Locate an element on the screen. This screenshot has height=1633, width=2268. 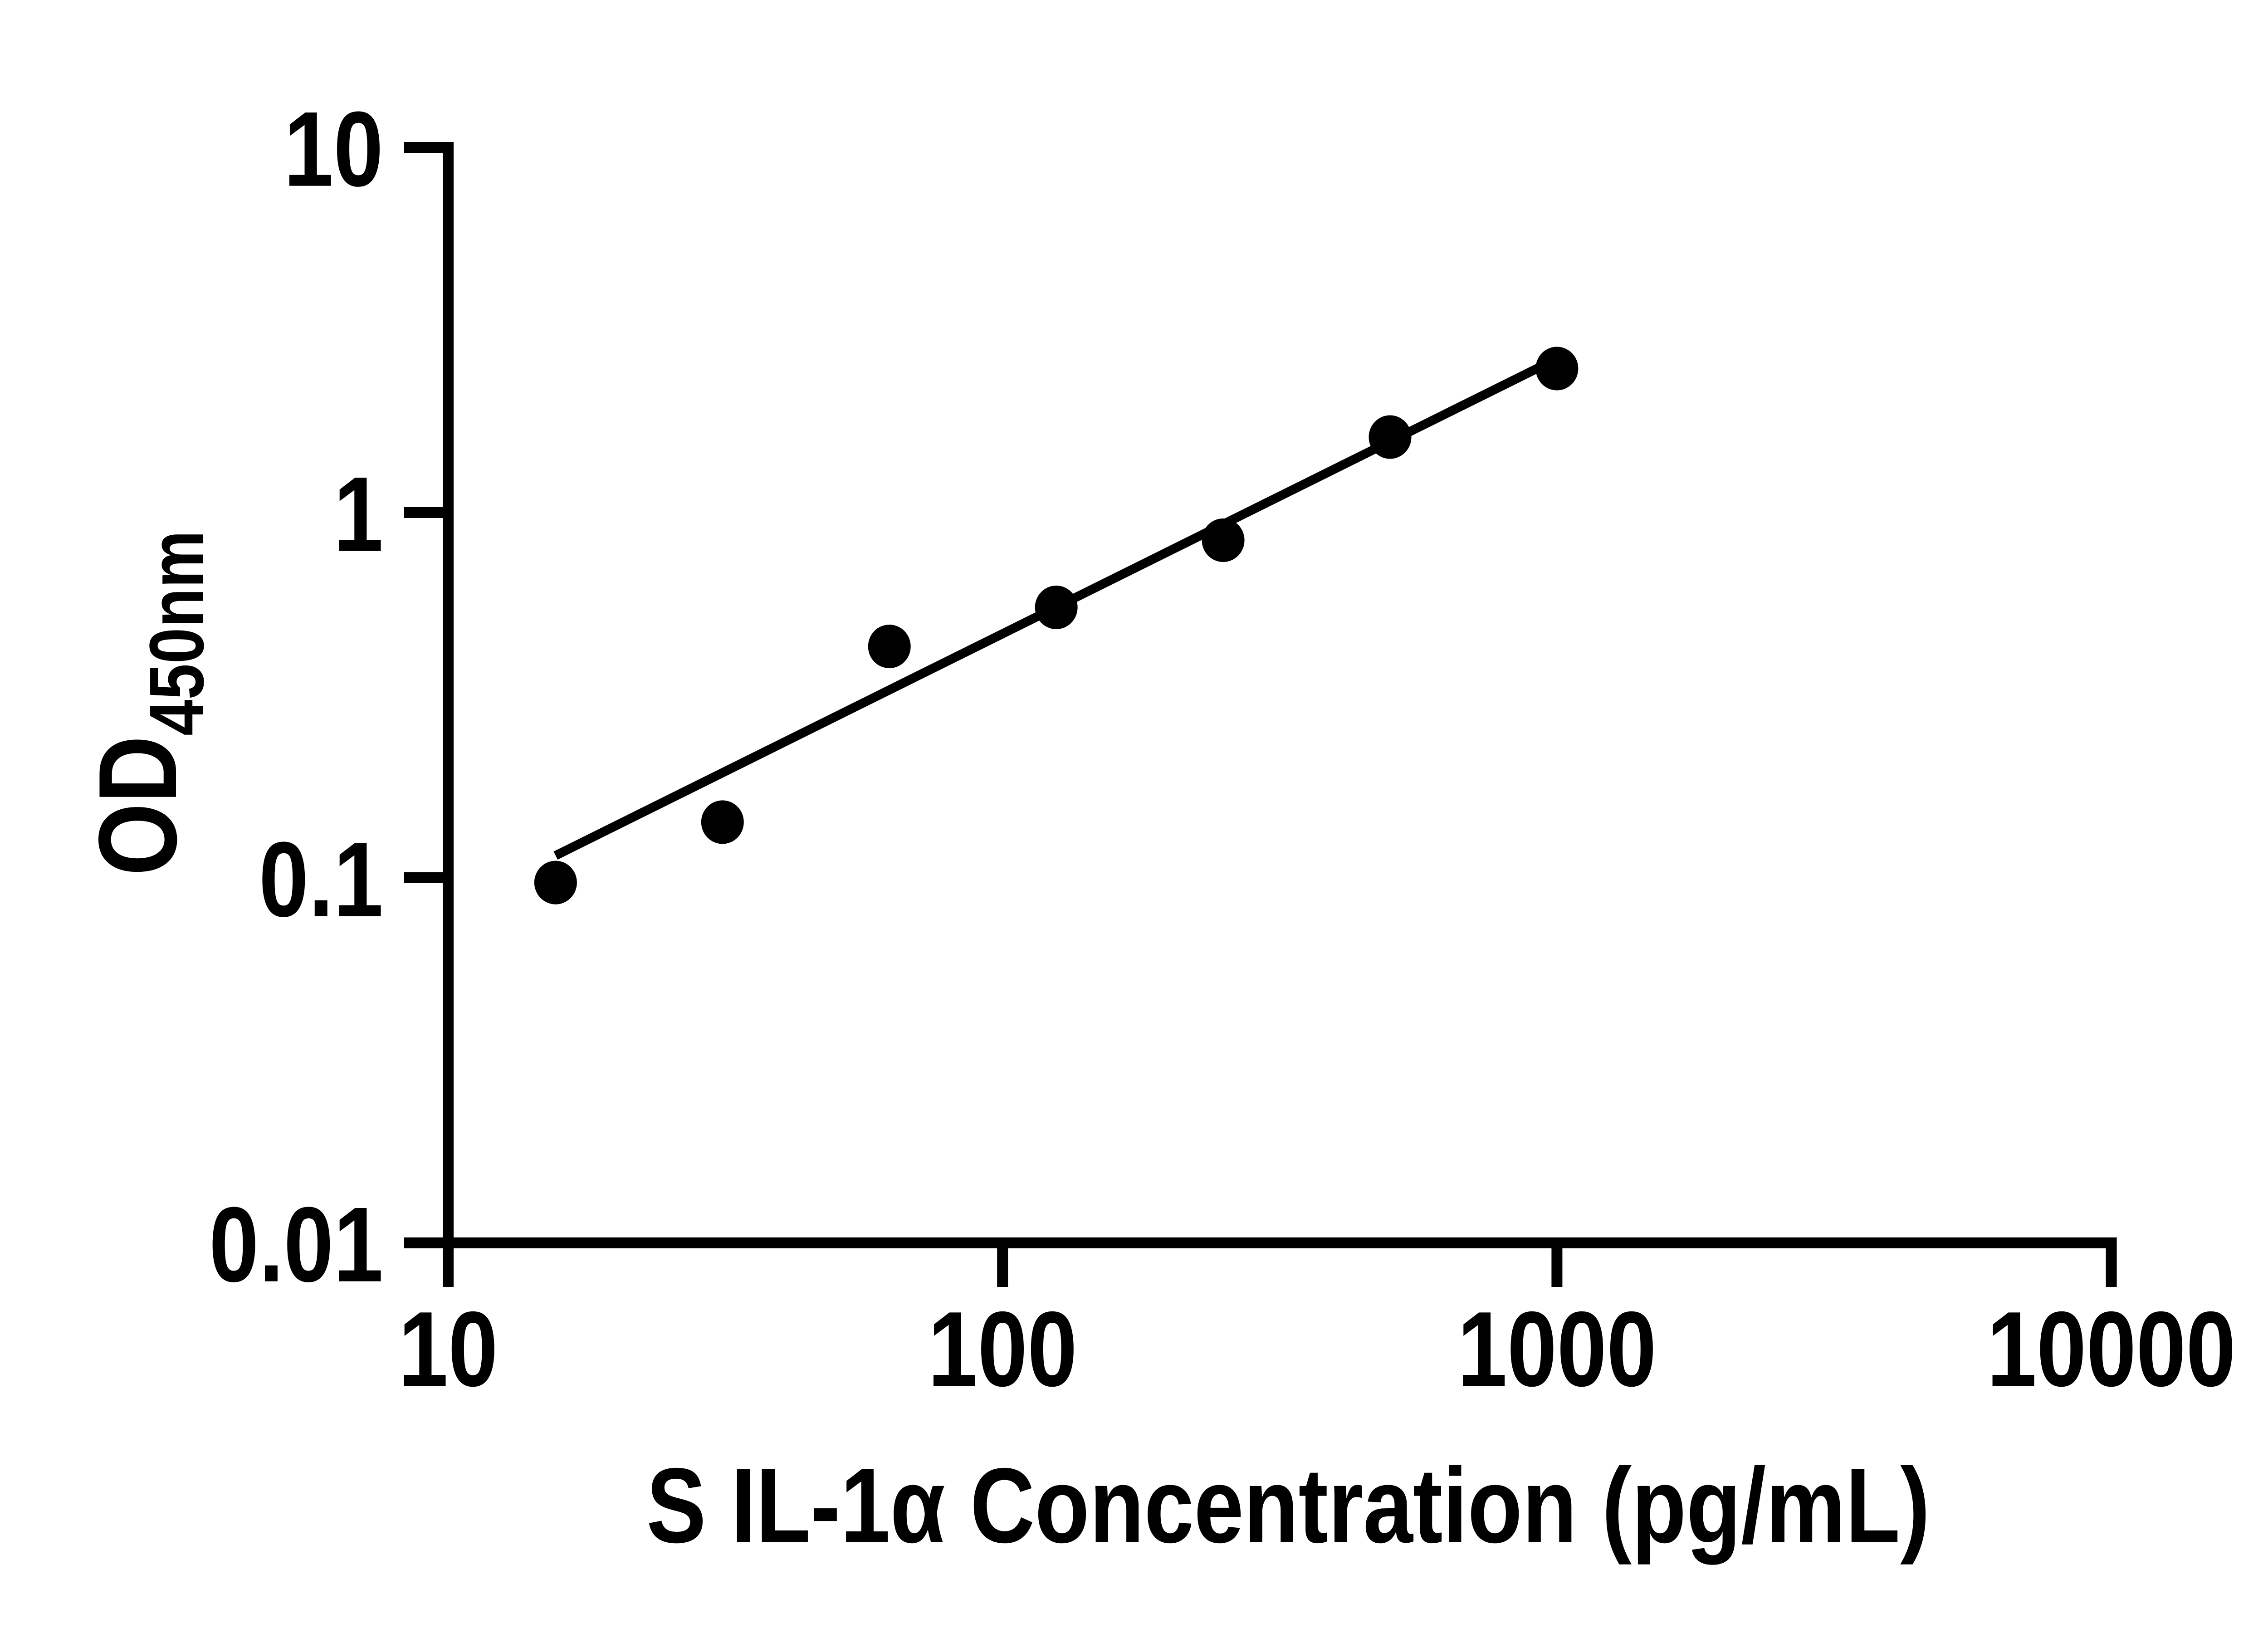
x-tick-label: 10000 is located at coordinates (2112, 1349).